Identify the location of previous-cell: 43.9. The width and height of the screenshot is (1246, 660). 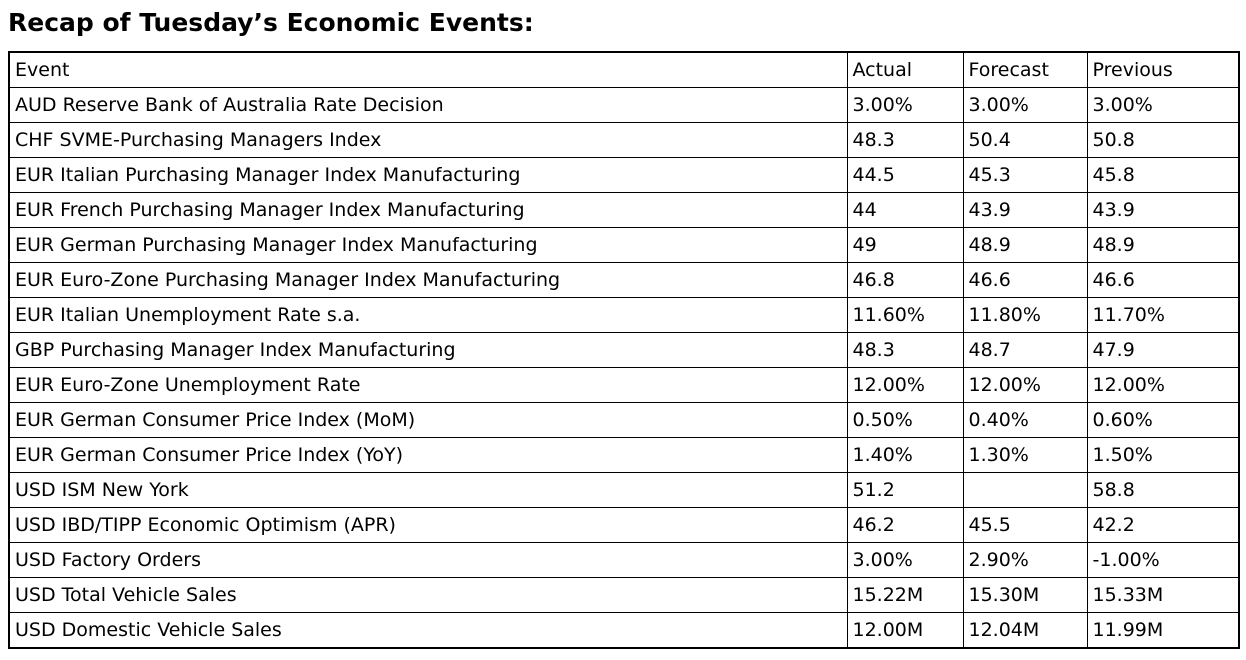
(1163, 210).